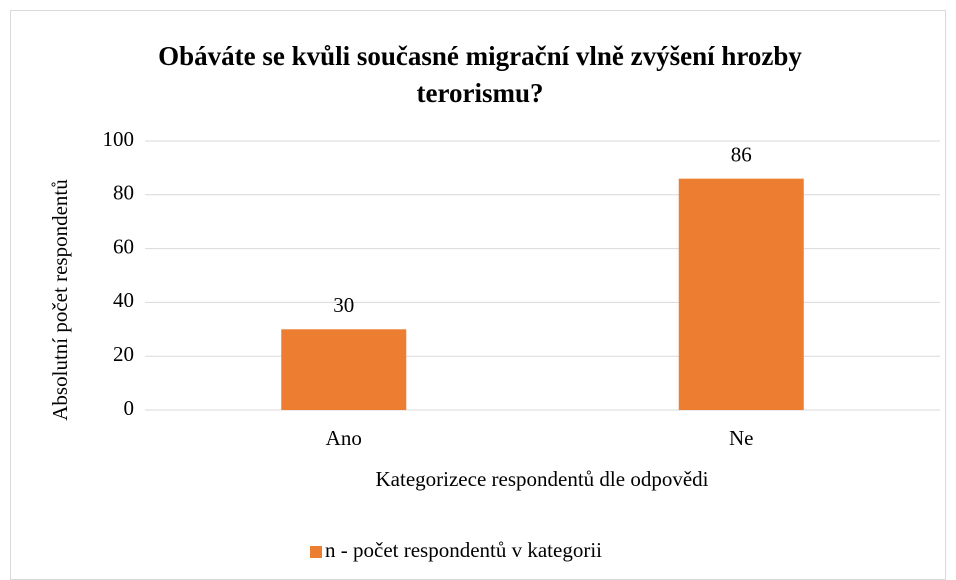 The height and width of the screenshot is (580, 956). Describe the element at coordinates (316, 552) in the screenshot. I see `legend-swatch` at that location.